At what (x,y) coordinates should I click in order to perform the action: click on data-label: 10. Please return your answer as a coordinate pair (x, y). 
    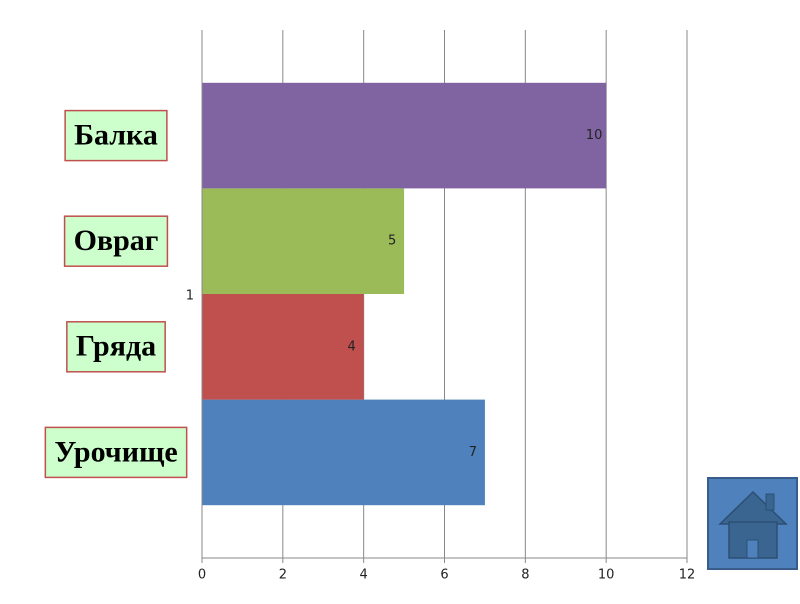
    Looking at the image, I should click on (594, 135).